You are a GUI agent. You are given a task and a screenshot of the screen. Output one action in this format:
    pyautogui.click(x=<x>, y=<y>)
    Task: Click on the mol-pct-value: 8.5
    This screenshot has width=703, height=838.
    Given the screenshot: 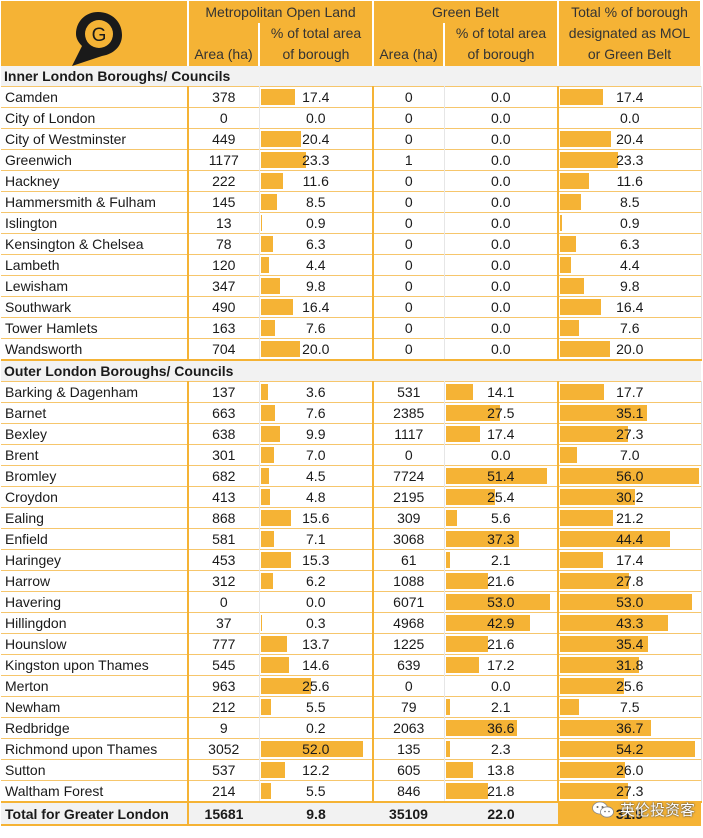 What is the action you would take?
    pyautogui.click(x=316, y=202)
    